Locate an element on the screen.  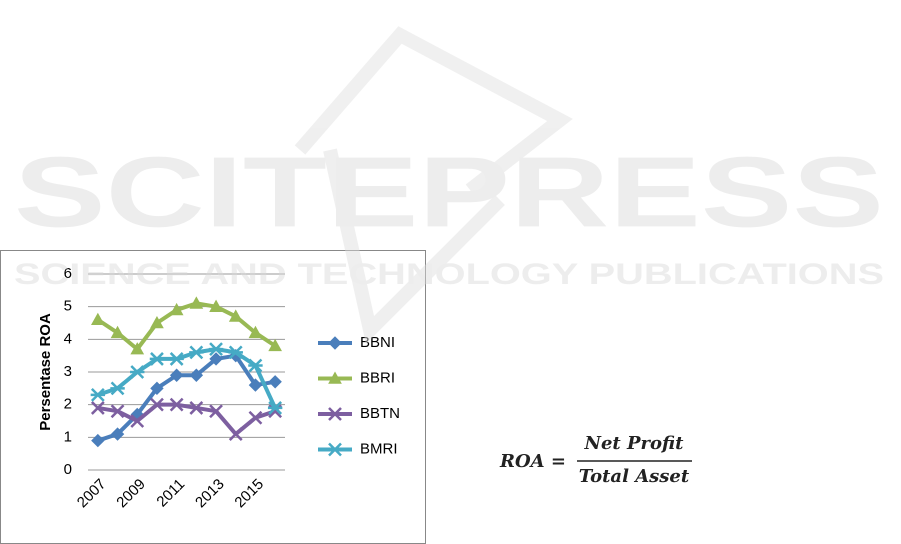
legend-entry: BBTN is located at coordinates (359, 413).